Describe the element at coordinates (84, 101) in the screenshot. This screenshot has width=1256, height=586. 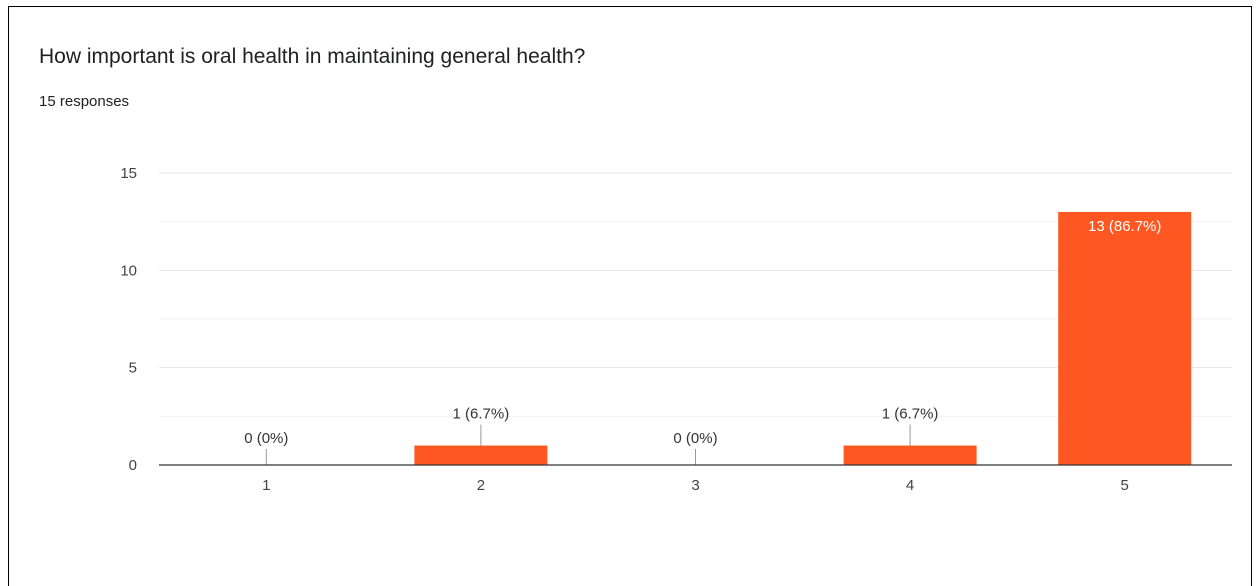
I see `responses-count: 15 responses` at that location.